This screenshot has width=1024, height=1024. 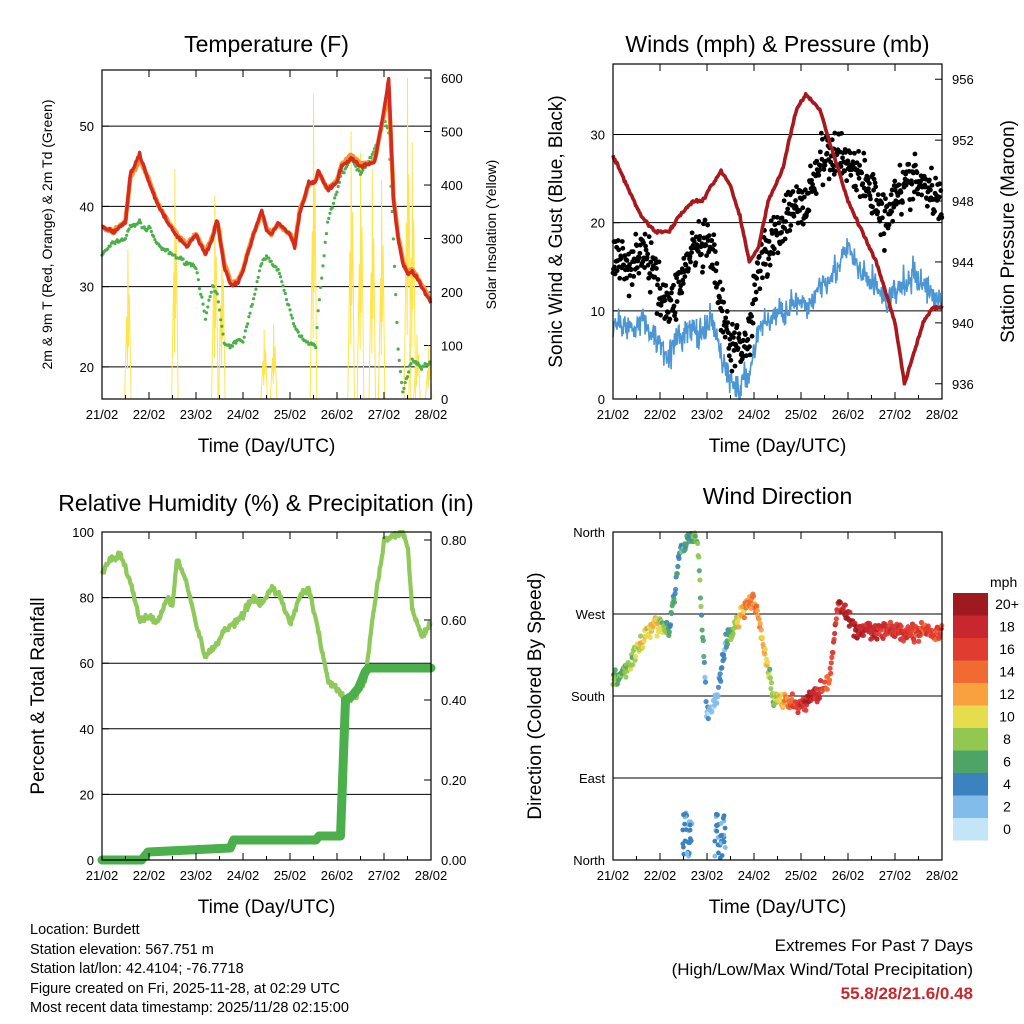 I want to click on legend-label: 16, so click(x=1007, y=649).